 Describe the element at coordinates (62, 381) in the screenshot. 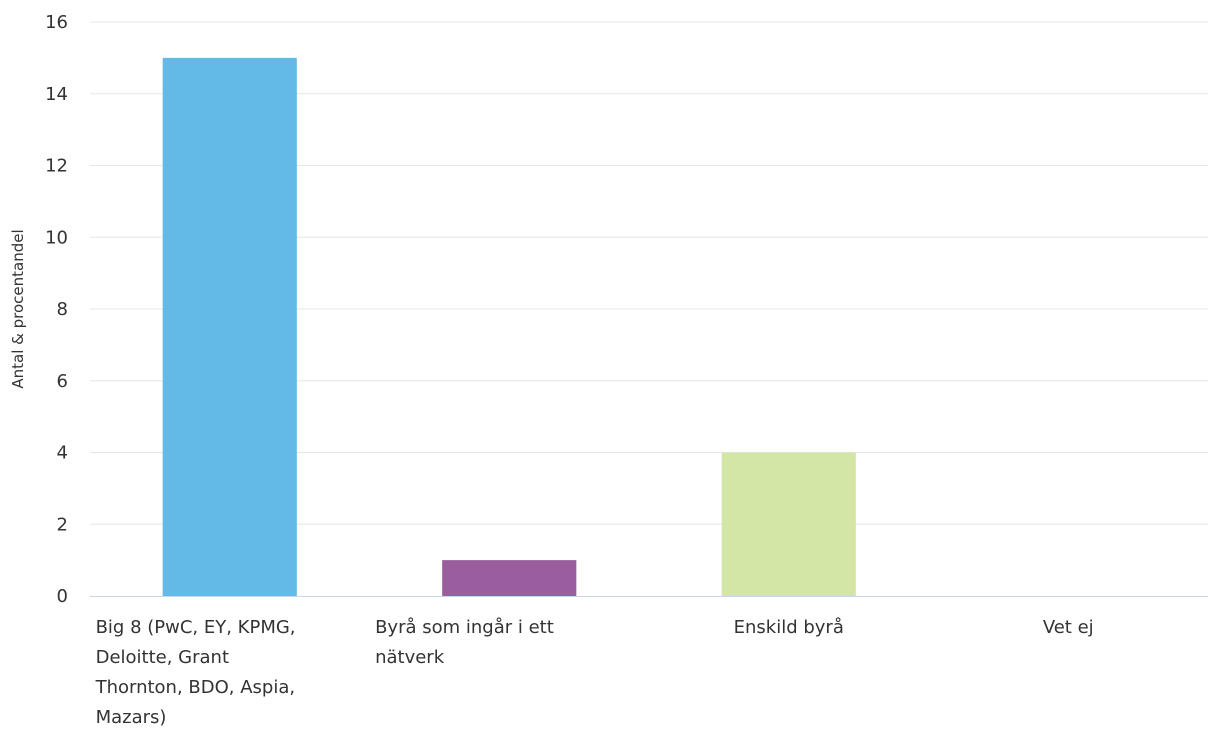

I see `y-tick-label: 6` at that location.